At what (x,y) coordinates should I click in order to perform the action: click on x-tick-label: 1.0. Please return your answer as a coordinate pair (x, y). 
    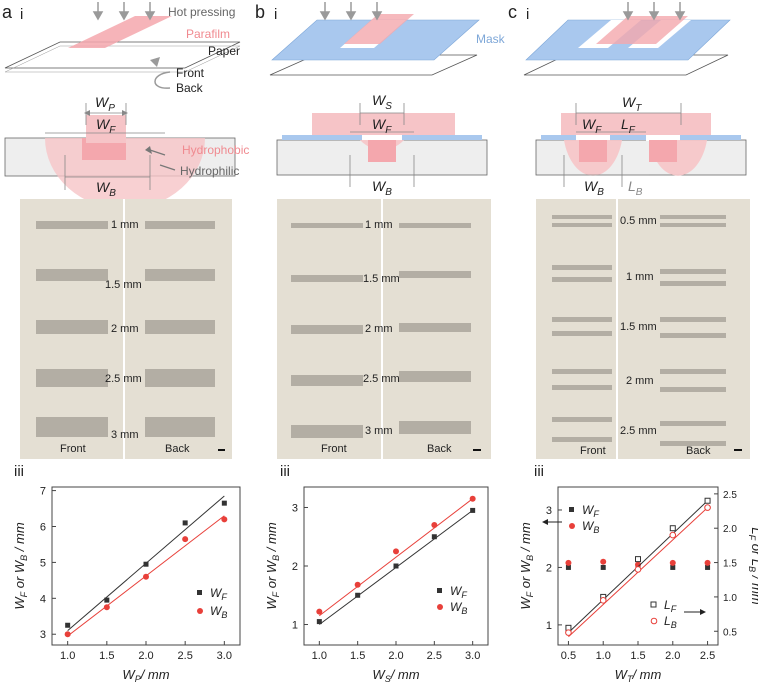
    Looking at the image, I should click on (319, 656).